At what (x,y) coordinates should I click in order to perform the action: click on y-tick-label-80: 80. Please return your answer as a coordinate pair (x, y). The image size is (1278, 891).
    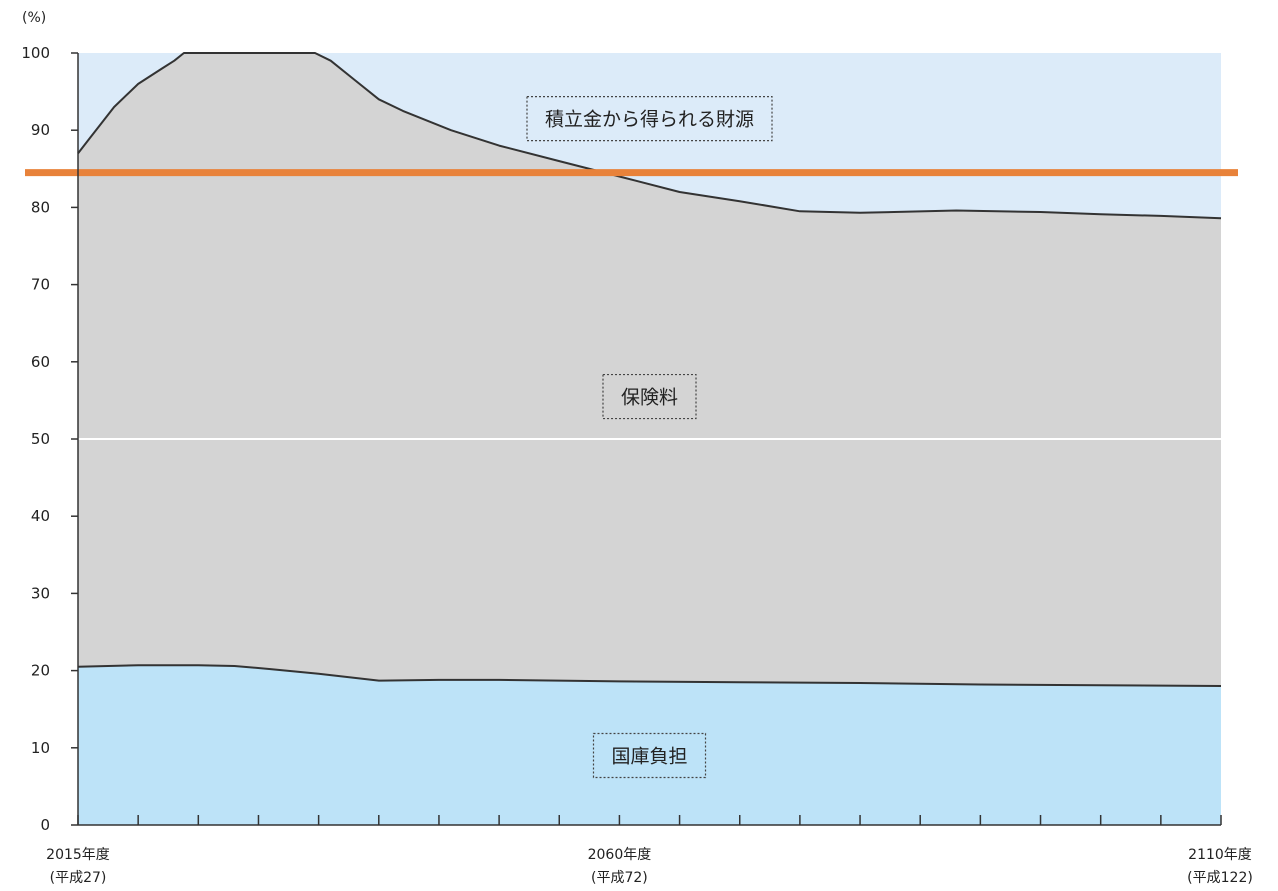
    Looking at the image, I should click on (40, 207).